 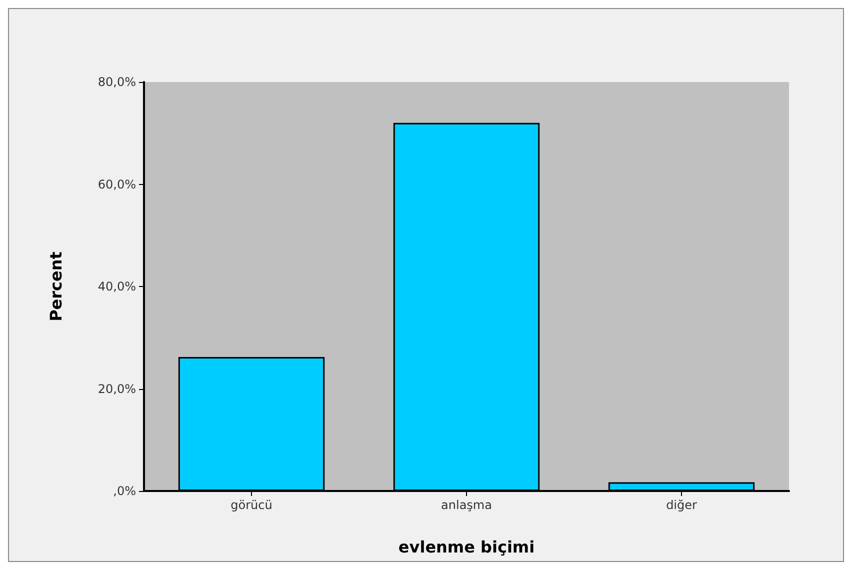 I want to click on y-tick-label: 60,0%, so click(x=117, y=184).